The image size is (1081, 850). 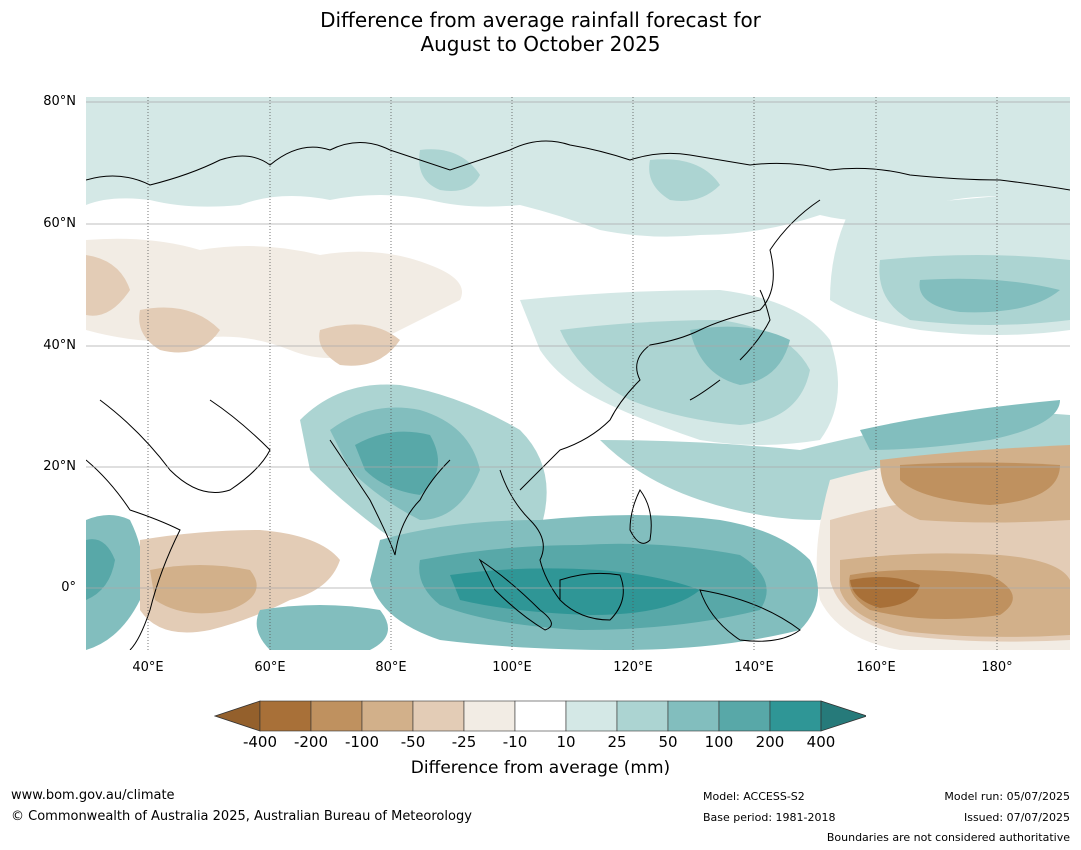 What do you see at coordinates (68, 587) in the screenshot?
I see `lat-label-0: 0°` at bounding box center [68, 587].